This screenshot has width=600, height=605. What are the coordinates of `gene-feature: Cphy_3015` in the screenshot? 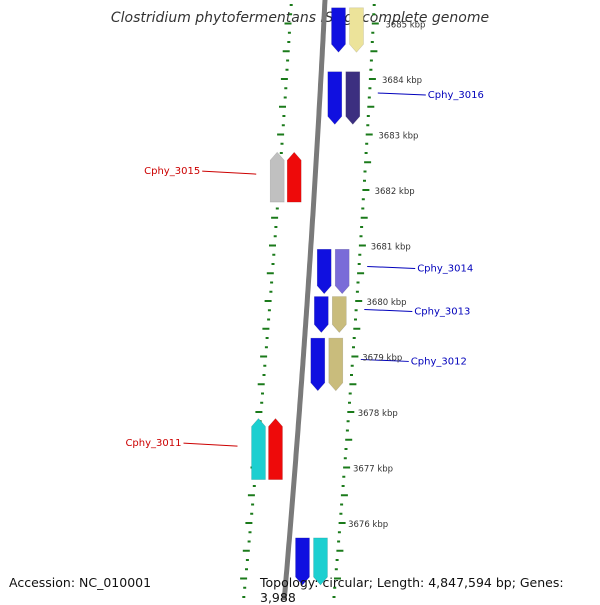 It's located at (223, 177).